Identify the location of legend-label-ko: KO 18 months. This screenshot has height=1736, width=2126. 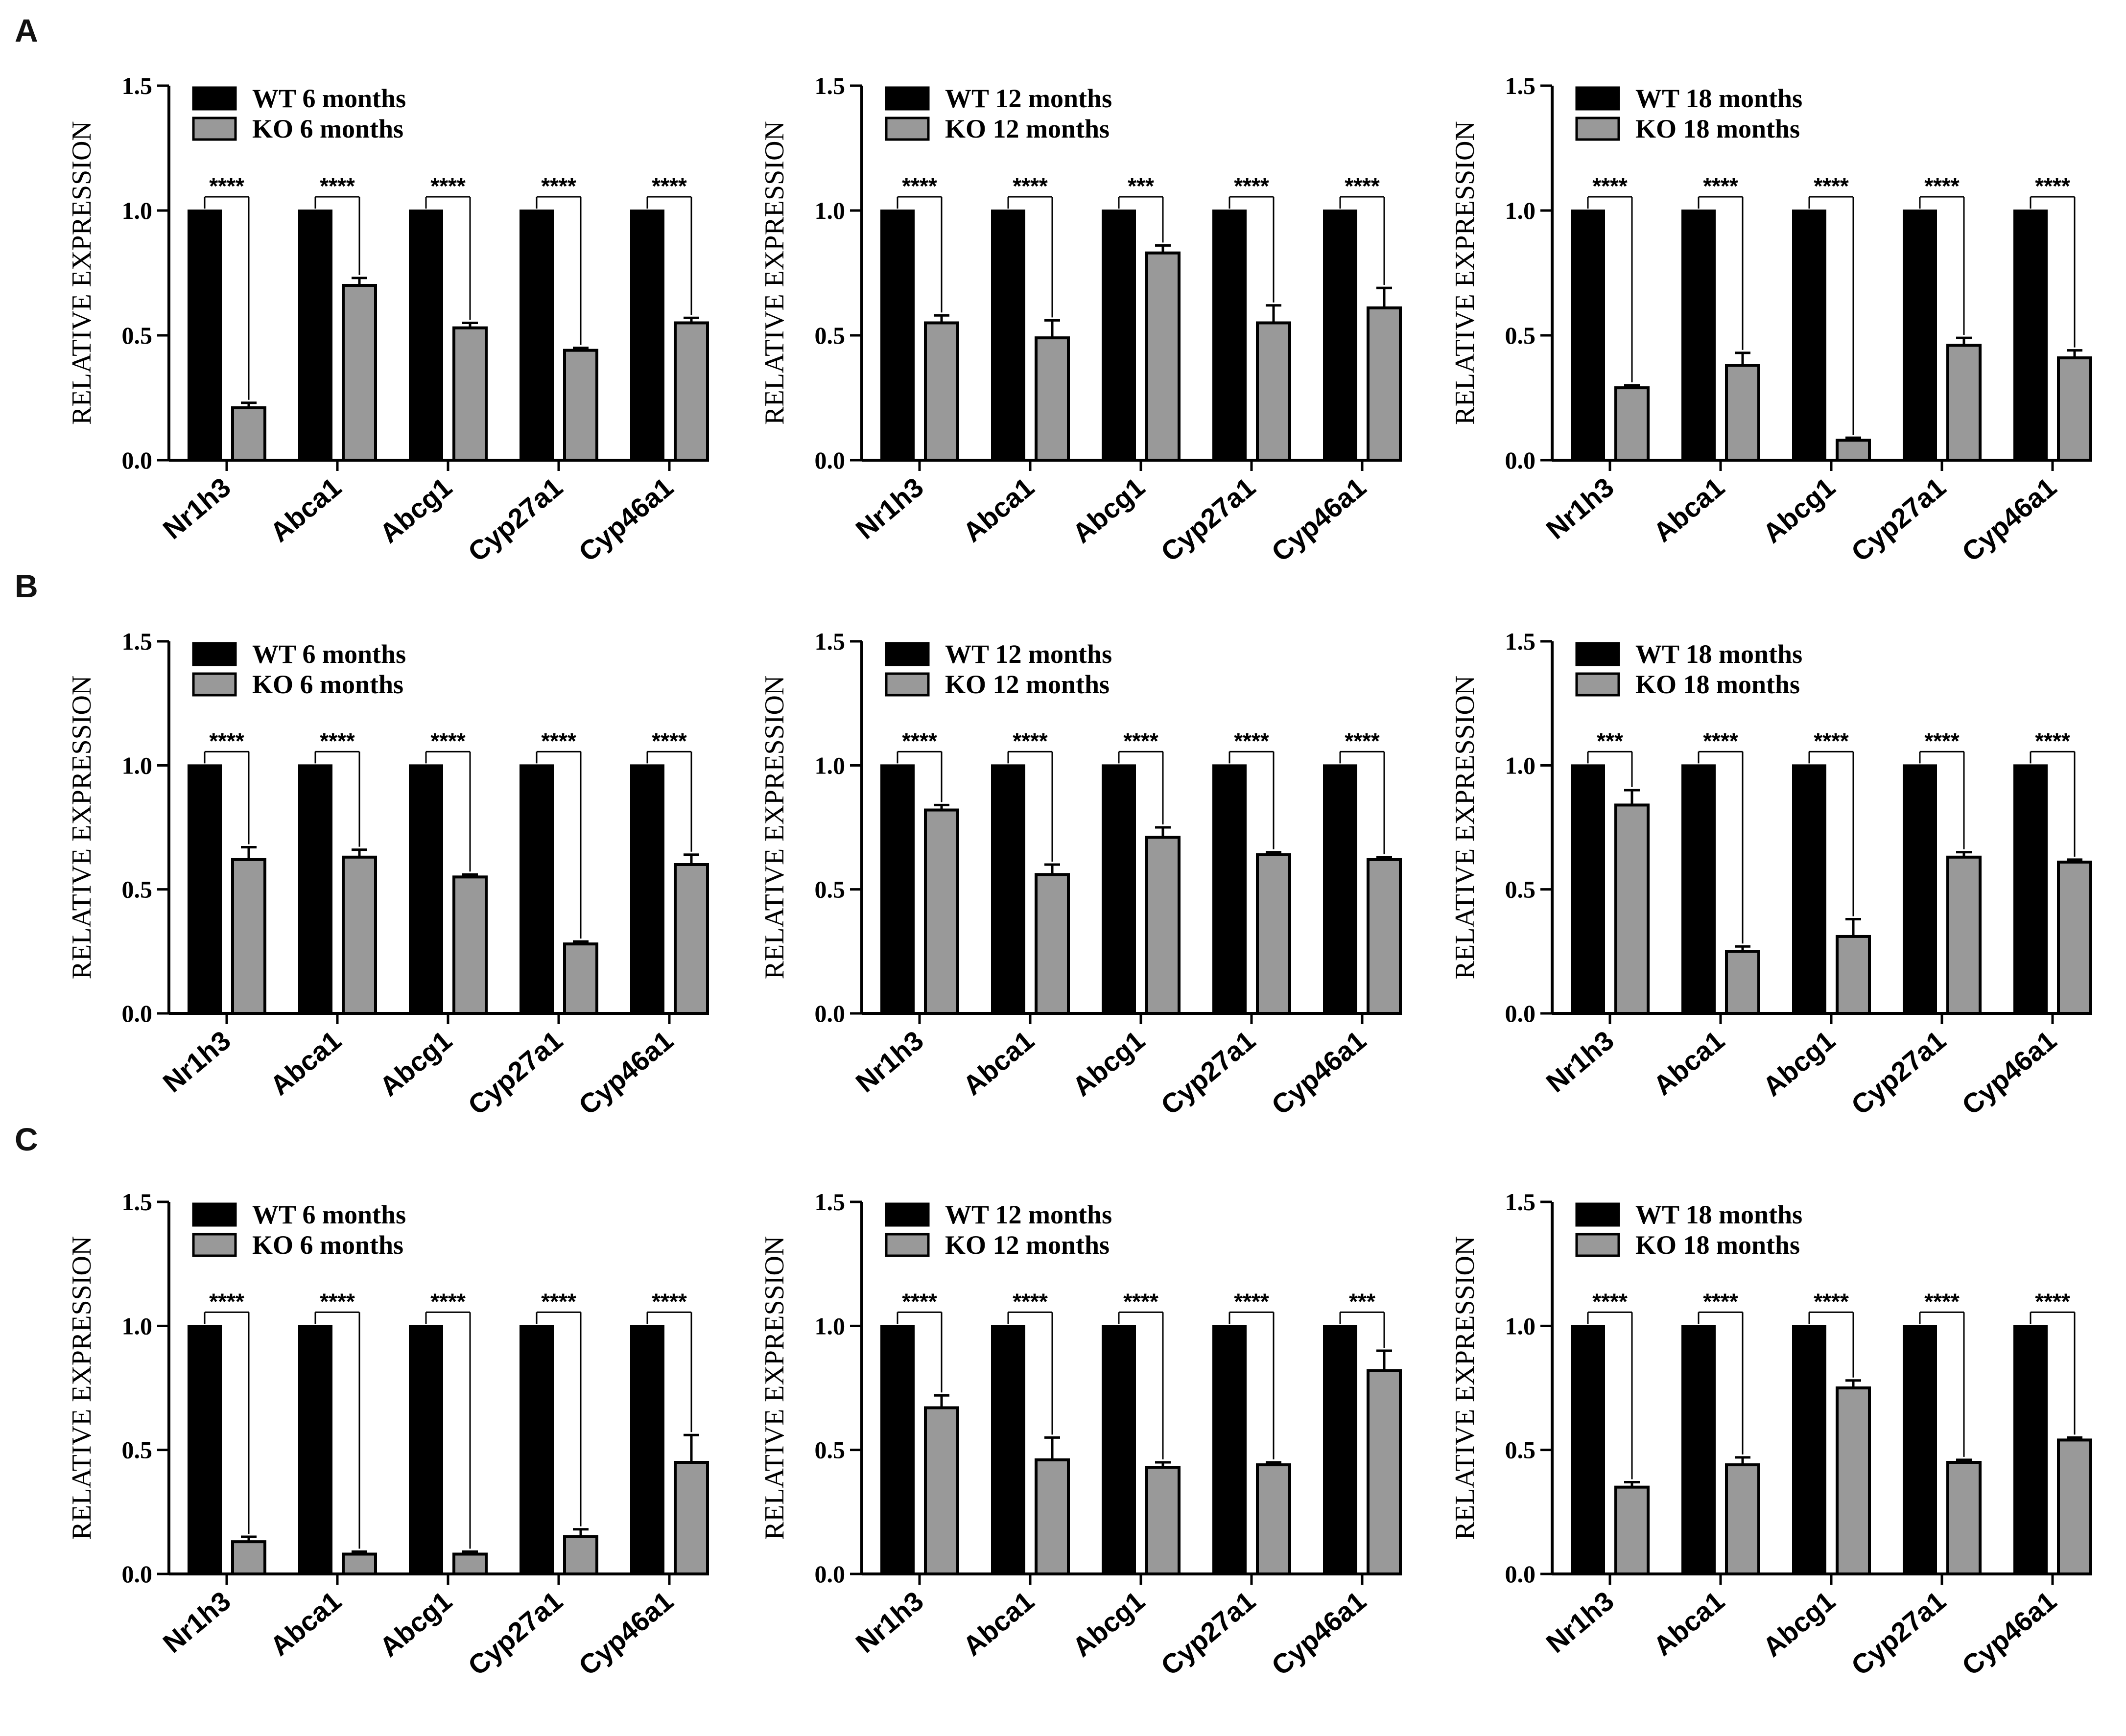
(1717, 1245).